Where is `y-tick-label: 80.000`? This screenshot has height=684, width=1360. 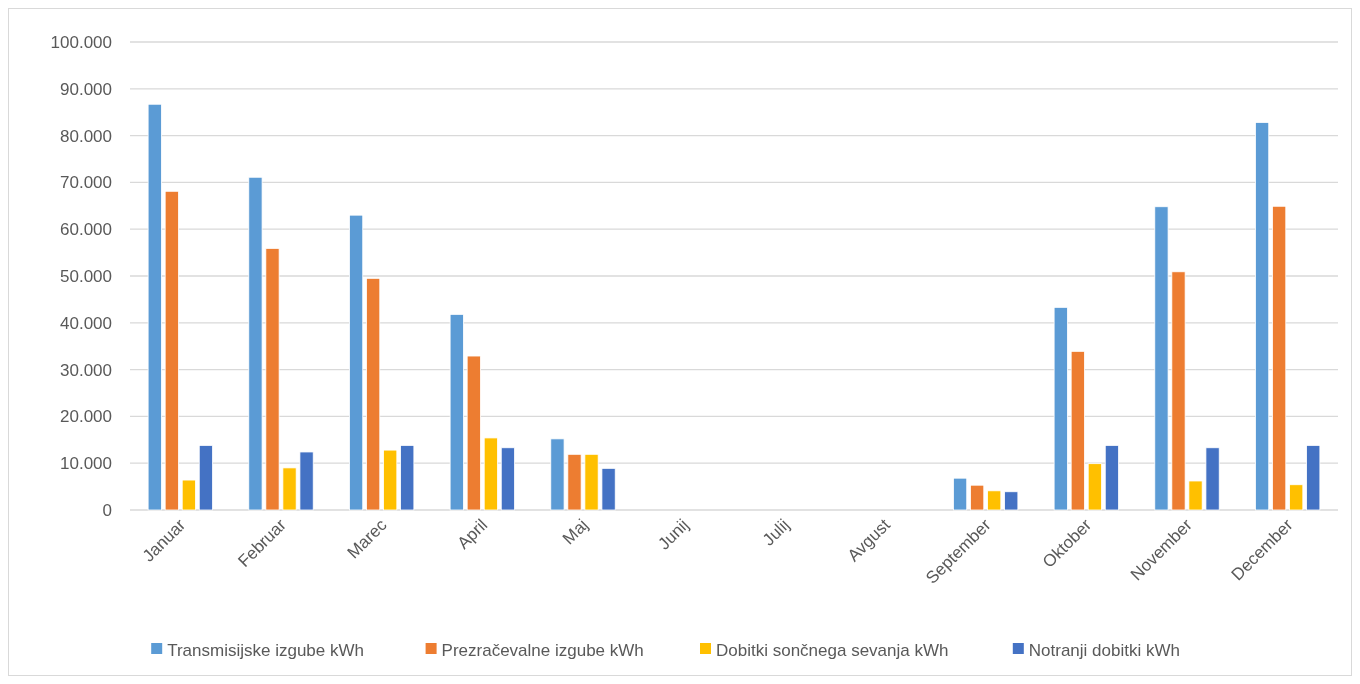
y-tick-label: 80.000 is located at coordinates (86, 136).